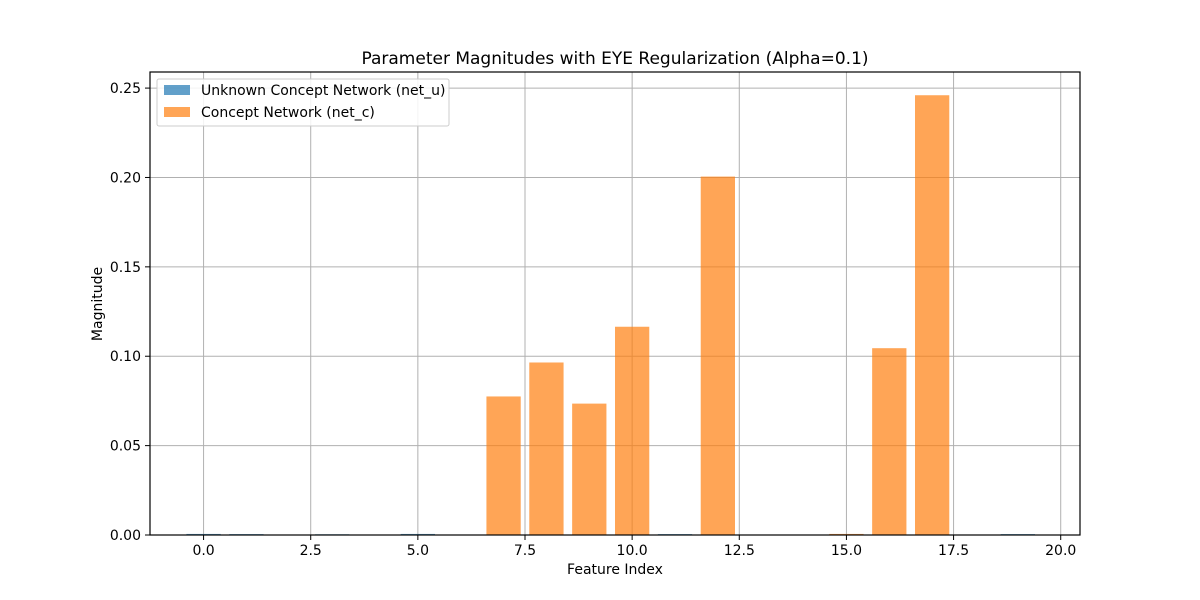 The image size is (1200, 600). Describe the element at coordinates (739, 551) in the screenshot. I see `x-tick-label: 12.5` at that location.